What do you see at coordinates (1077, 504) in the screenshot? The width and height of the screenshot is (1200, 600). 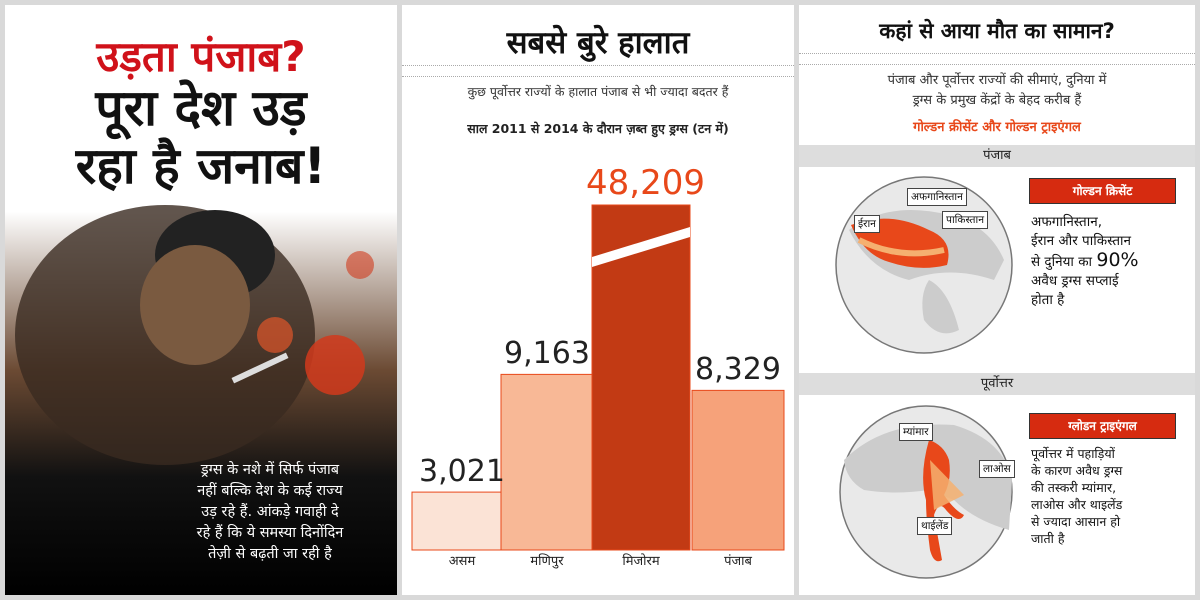 I see `info-line: लाओस और थाइलेंड` at bounding box center [1077, 504].